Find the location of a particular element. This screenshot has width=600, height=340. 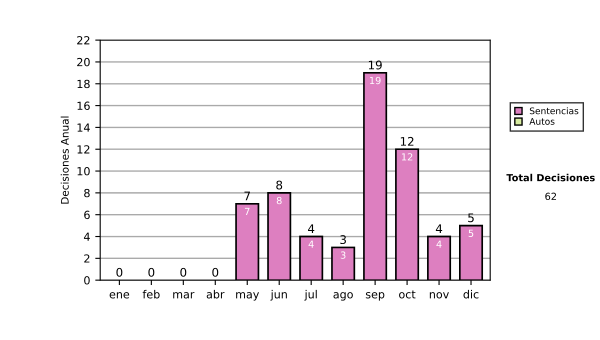

total-label: 7 is located at coordinates (247, 196).